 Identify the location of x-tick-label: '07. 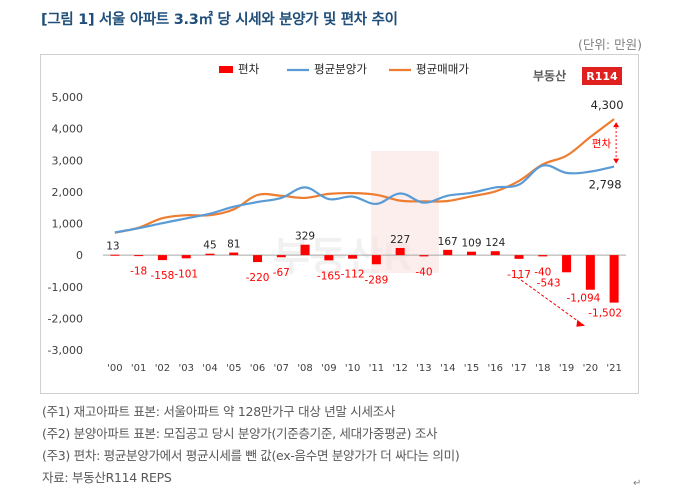
(281, 368).